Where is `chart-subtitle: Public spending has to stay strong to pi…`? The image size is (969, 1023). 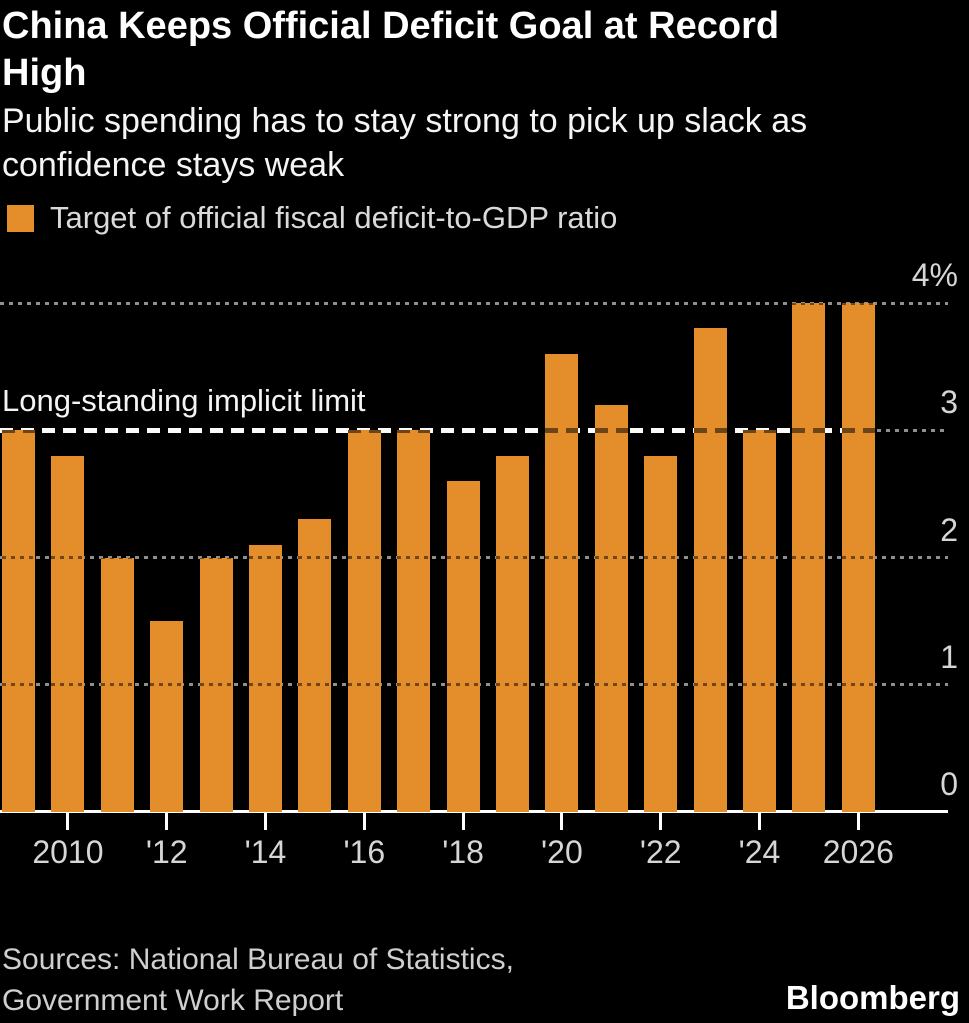
chart-subtitle: Public spending has to stay strong to pi… is located at coordinates (405, 143).